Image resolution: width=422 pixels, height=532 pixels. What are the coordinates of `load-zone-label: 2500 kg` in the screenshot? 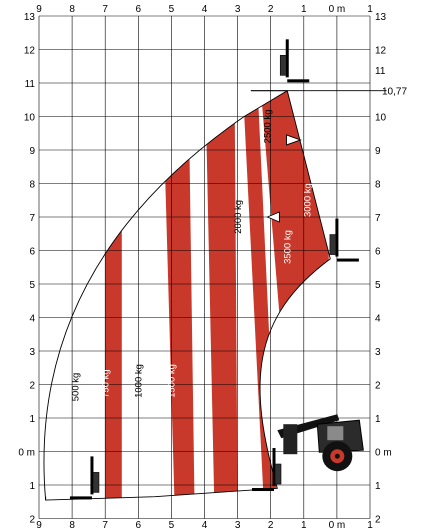 It's located at (268, 126).